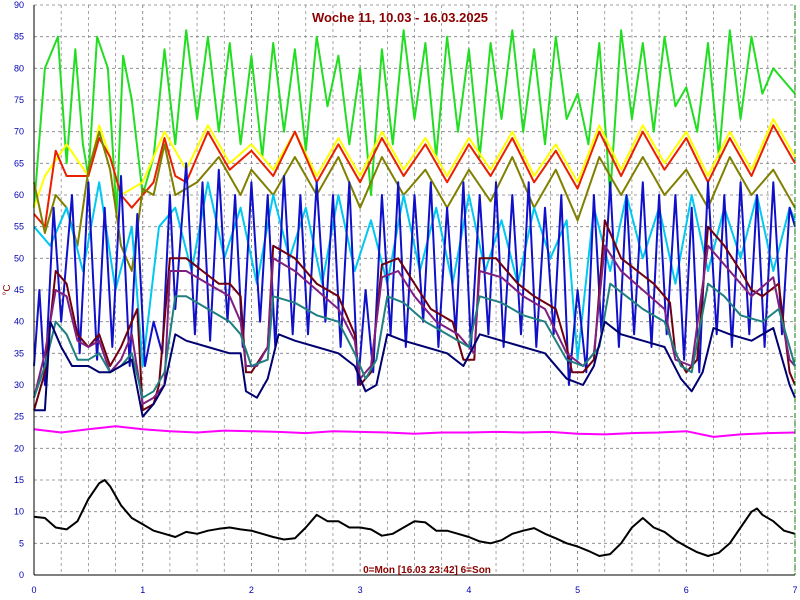 Image resolution: width=800 pixels, height=600 pixels. Describe the element at coordinates (19, 5) in the screenshot. I see `y-tick-label: 90` at that location.